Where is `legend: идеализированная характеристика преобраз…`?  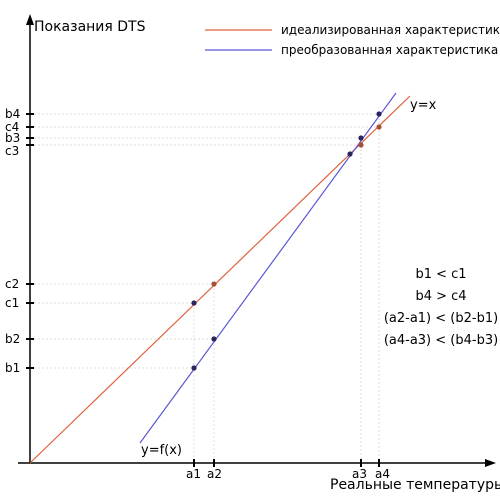
legend: идеализированная характеристика преобраз… is located at coordinates (352, 40).